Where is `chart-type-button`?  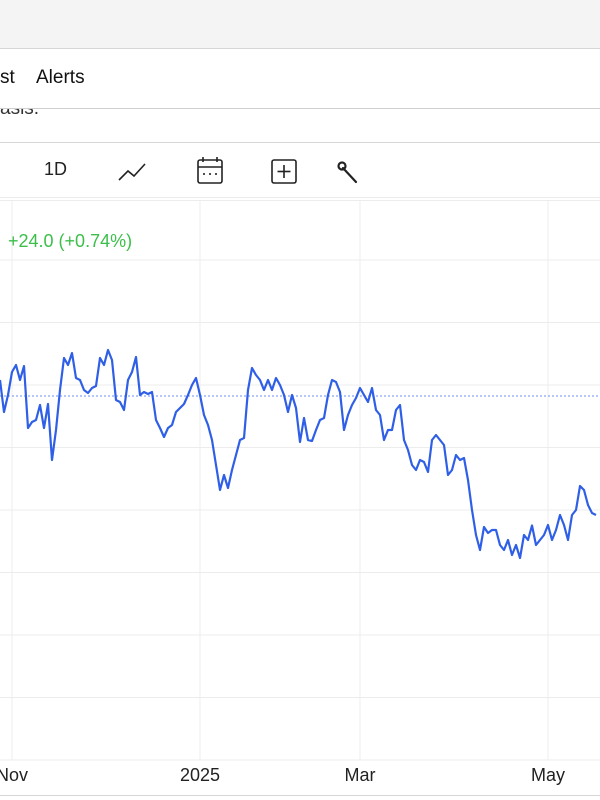 chart-type-button is located at coordinates (132, 172).